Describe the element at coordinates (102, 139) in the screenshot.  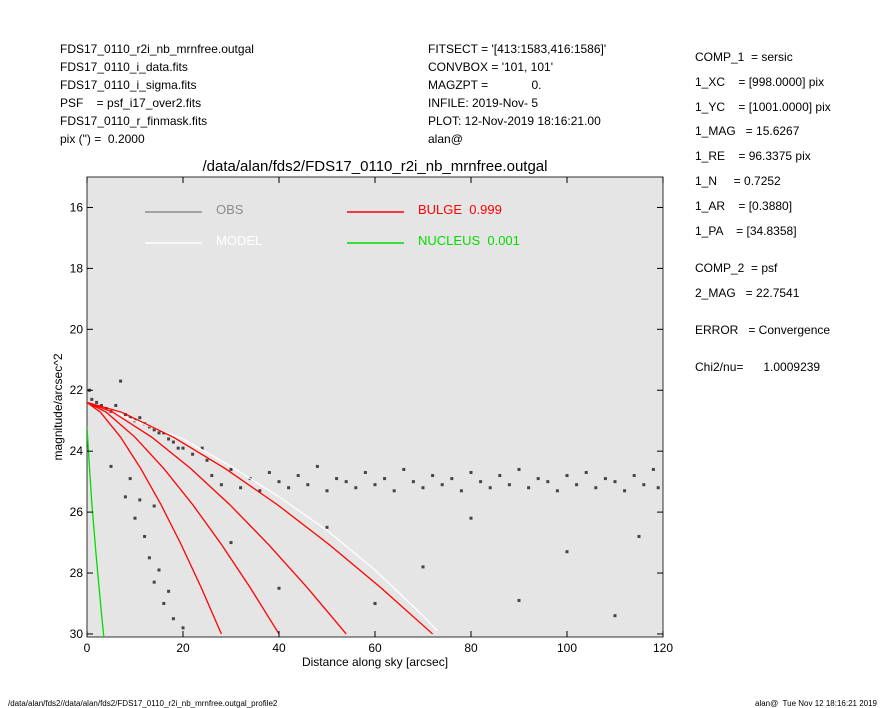
I see `info-left-line: pix (") = 0.2000` at that location.